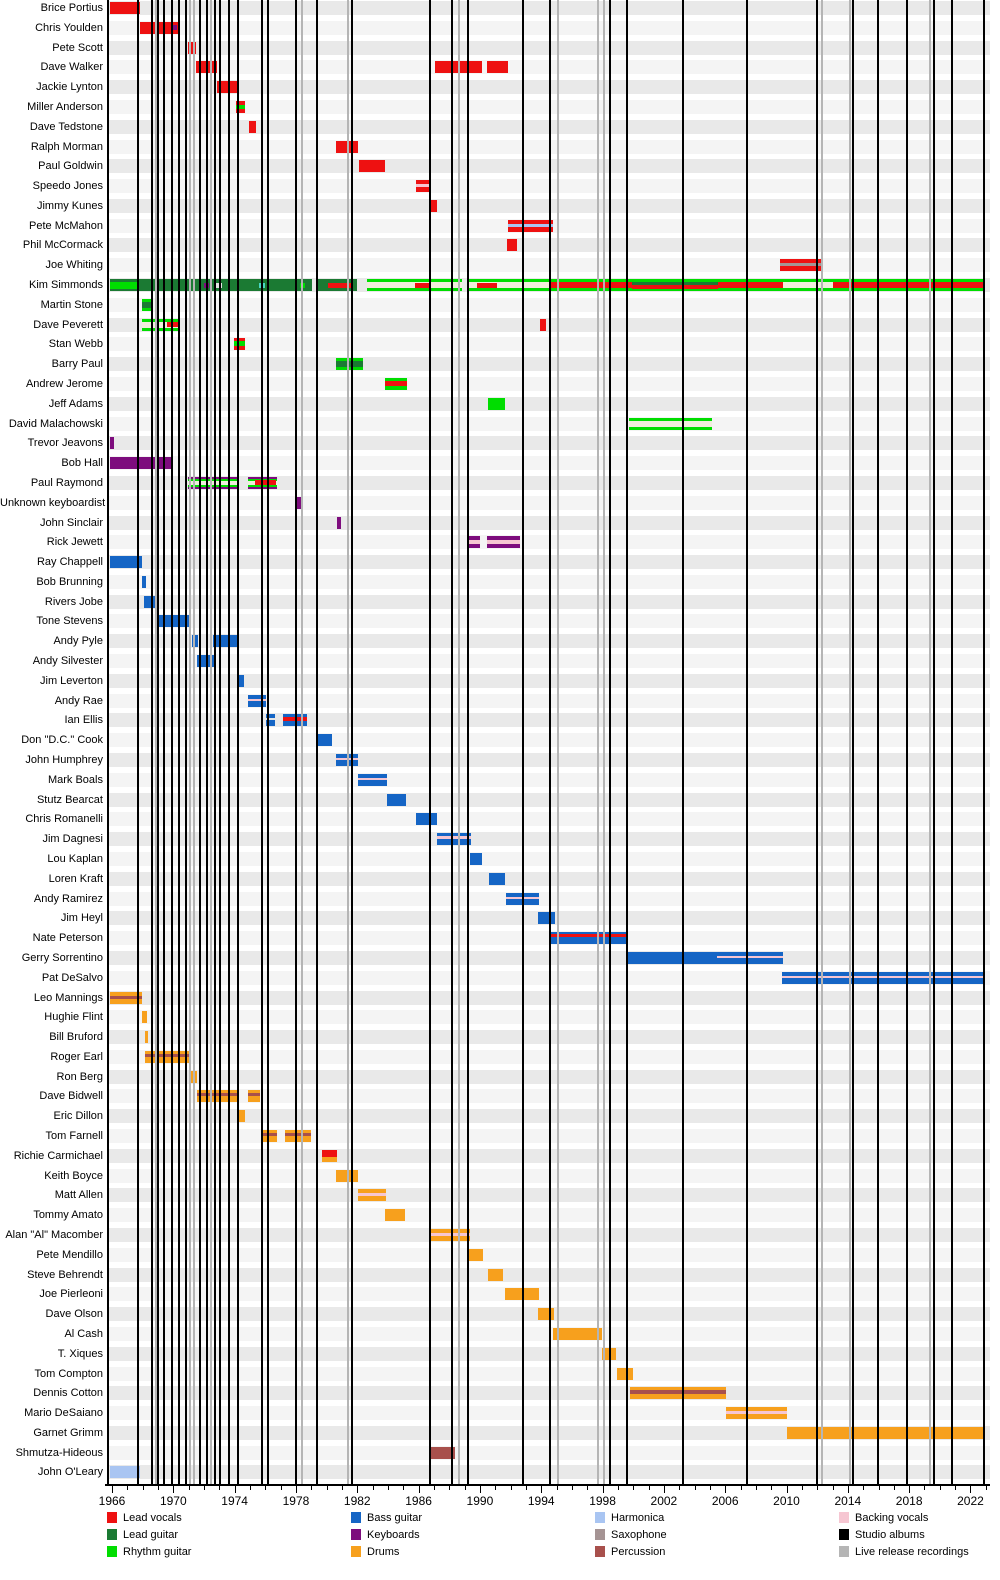  I want to click on member-label: Mario DeSaiano, so click(63, 1413).